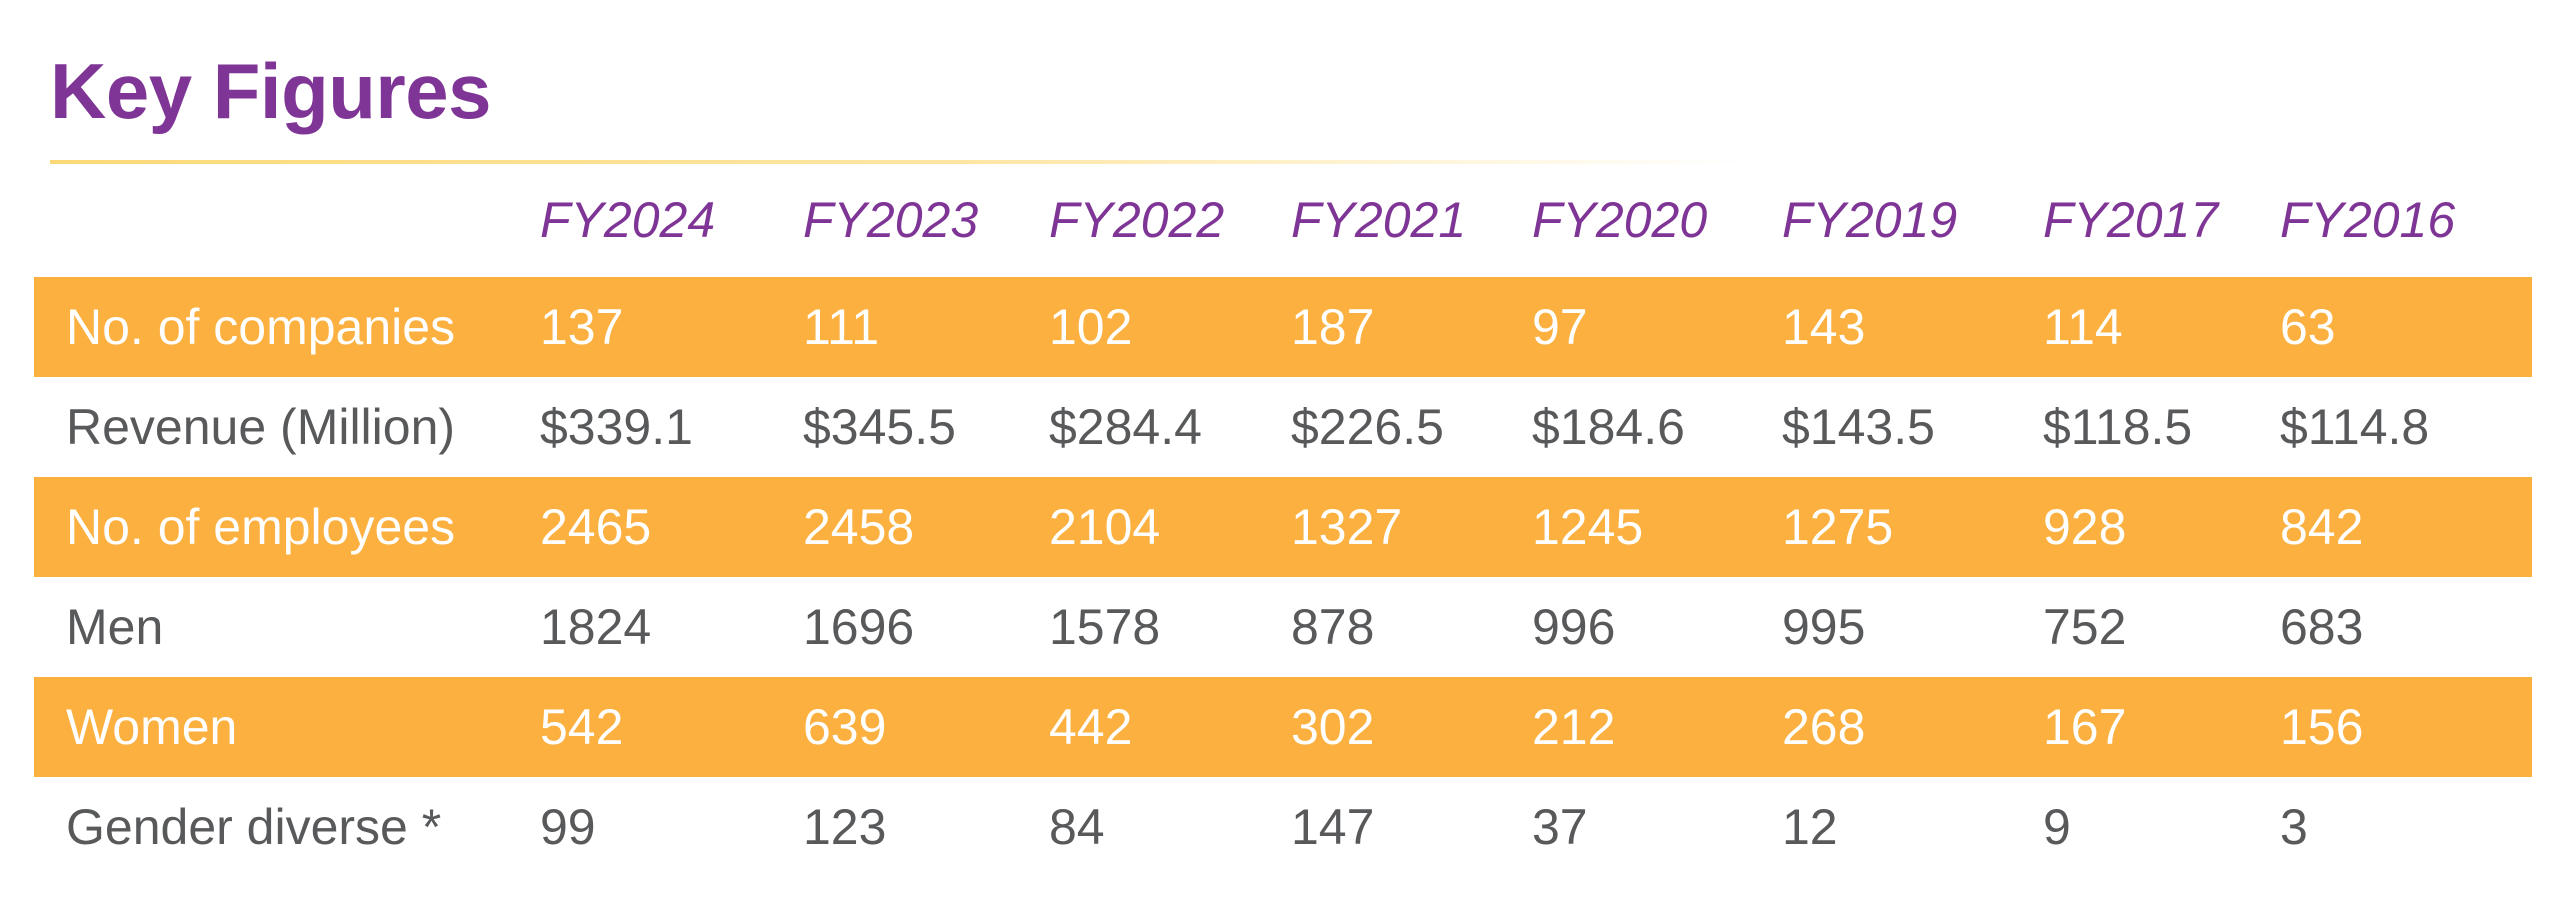  I want to click on table-cell: 147, so click(1333, 827).